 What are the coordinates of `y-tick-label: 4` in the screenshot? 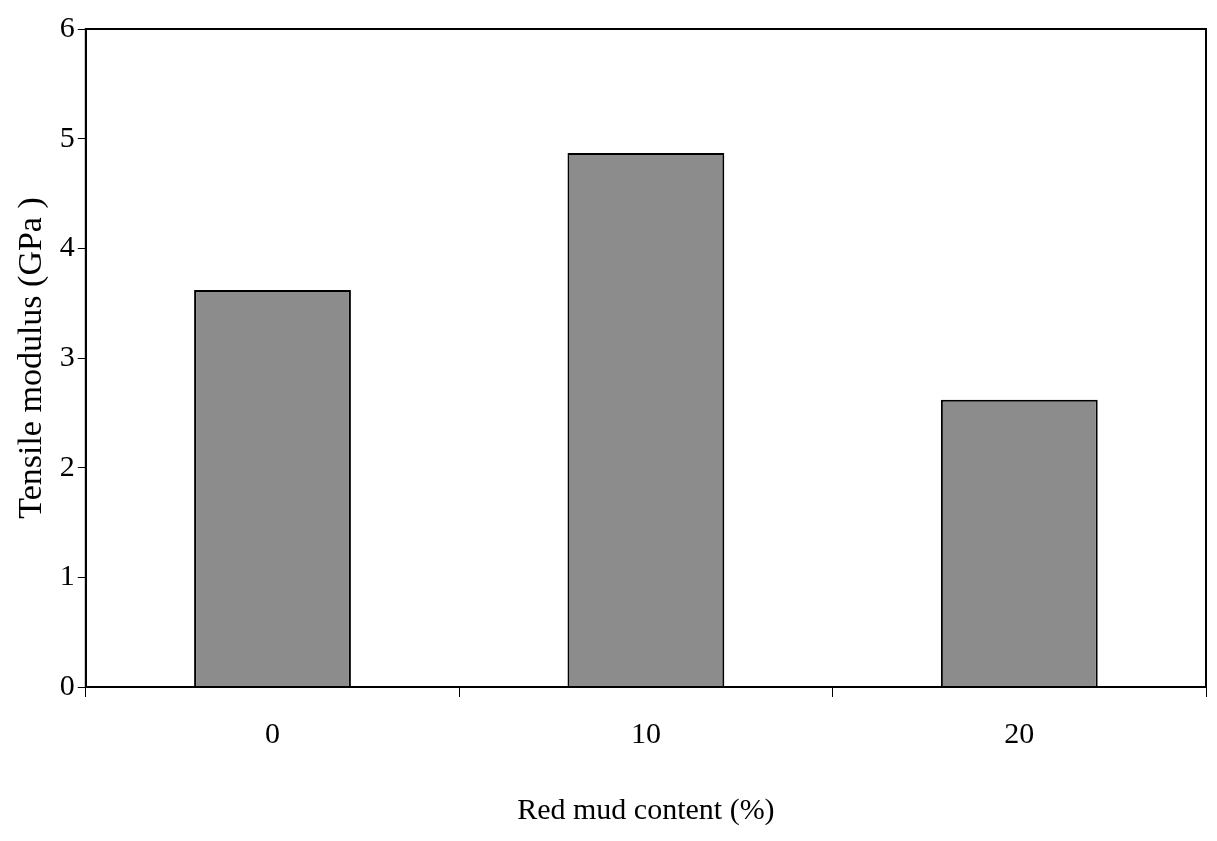 It's located at (67, 246).